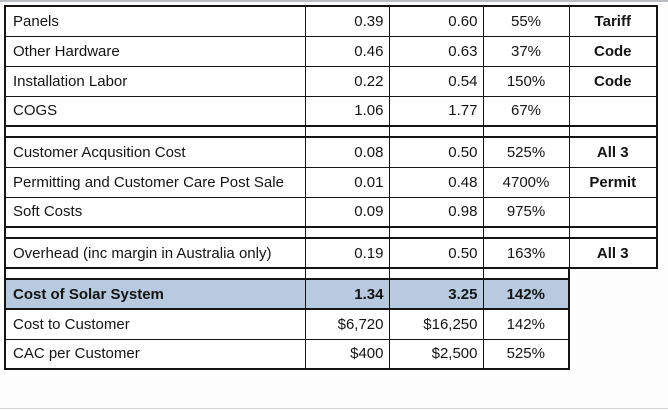 Image resolution: width=668 pixels, height=410 pixels. What do you see at coordinates (436, 294) in the screenshot?
I see `value2-cell: 3.25` at bounding box center [436, 294].